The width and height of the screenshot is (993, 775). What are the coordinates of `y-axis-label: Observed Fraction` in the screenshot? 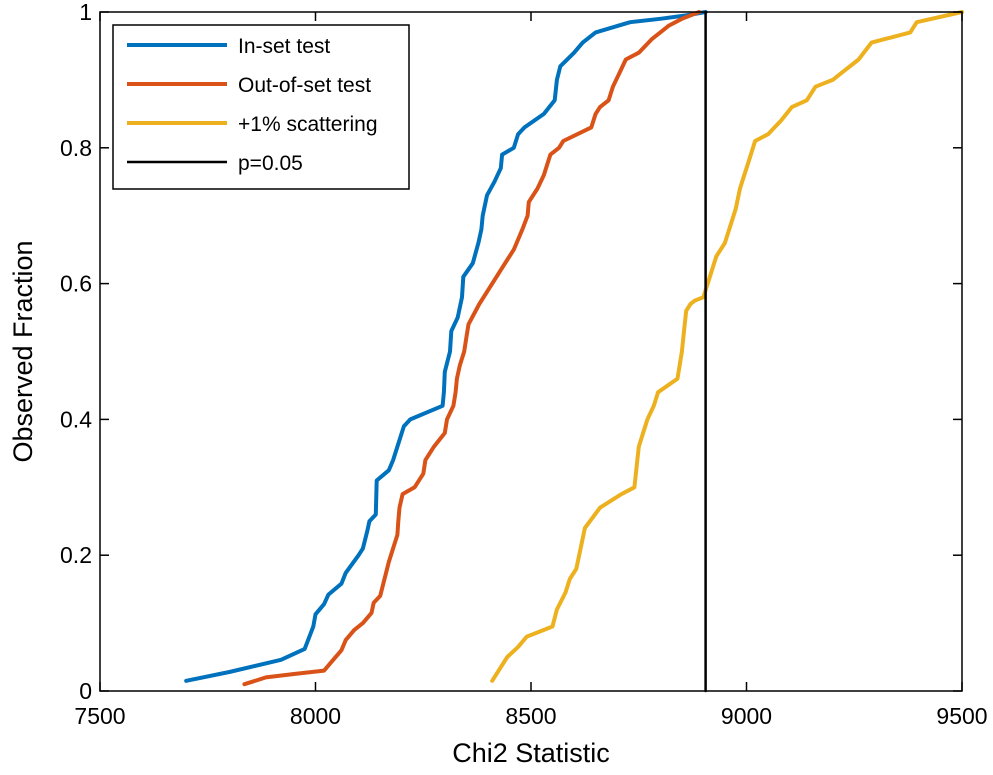 It's located at (23, 351).